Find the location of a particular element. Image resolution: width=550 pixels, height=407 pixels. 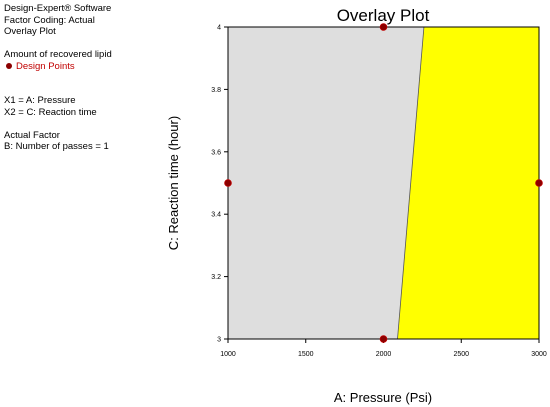

chart-title: Overlay Plot is located at coordinates (383, 15).